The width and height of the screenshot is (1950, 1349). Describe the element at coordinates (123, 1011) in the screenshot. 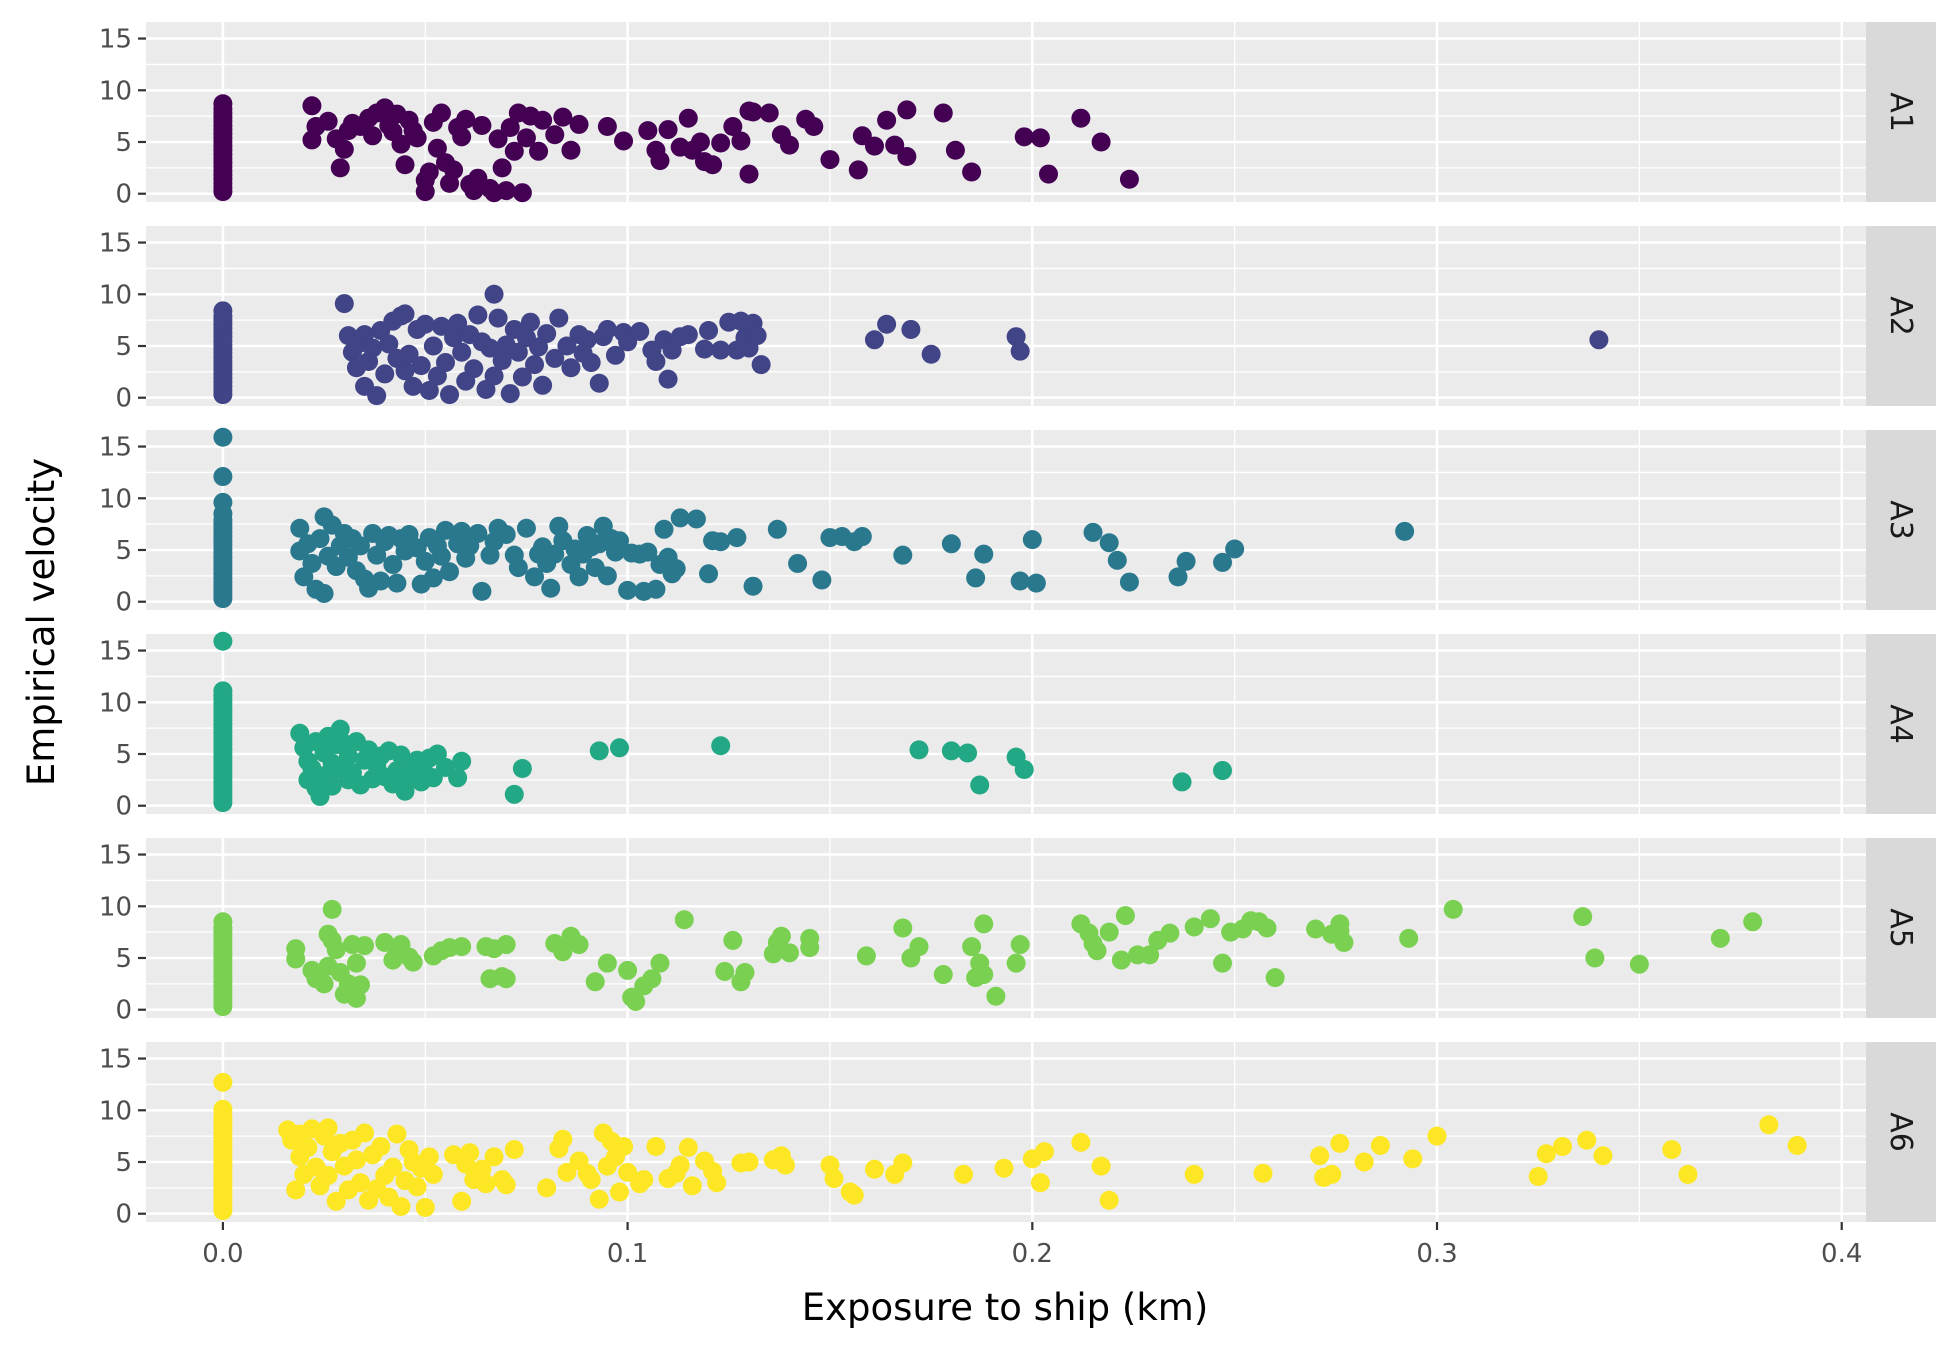

I see `y-tick-label: 0` at that location.